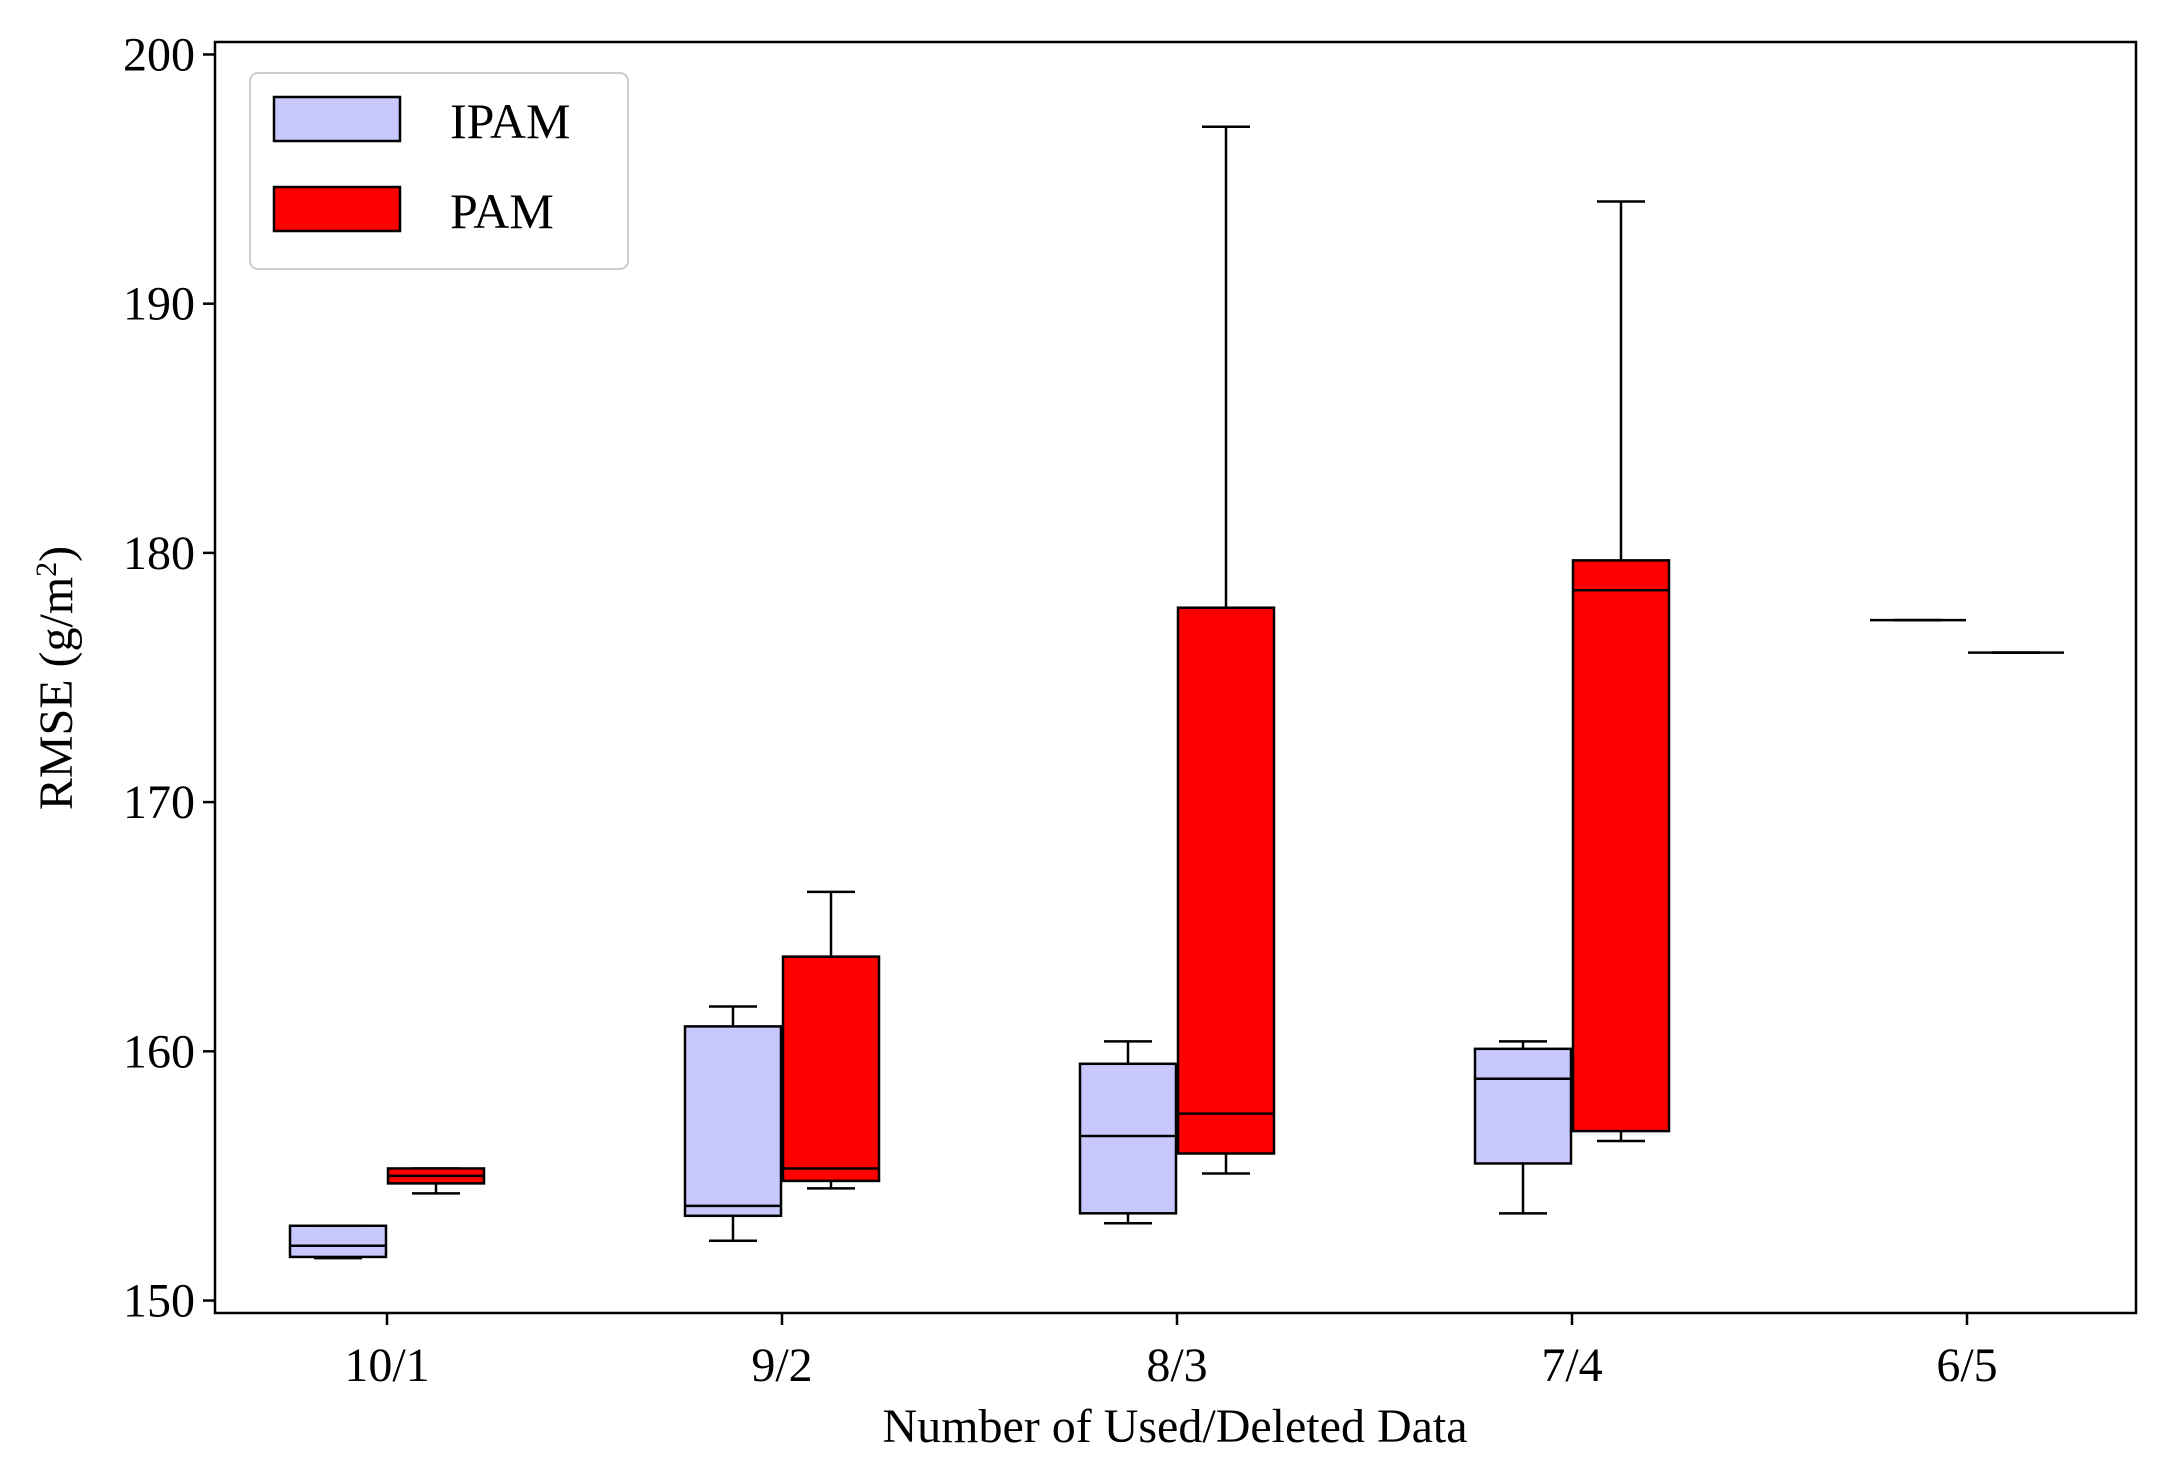  What do you see at coordinates (1174, 1426) in the screenshot?
I see `x-axis-label: Number of Used/Deleted Data` at bounding box center [1174, 1426].